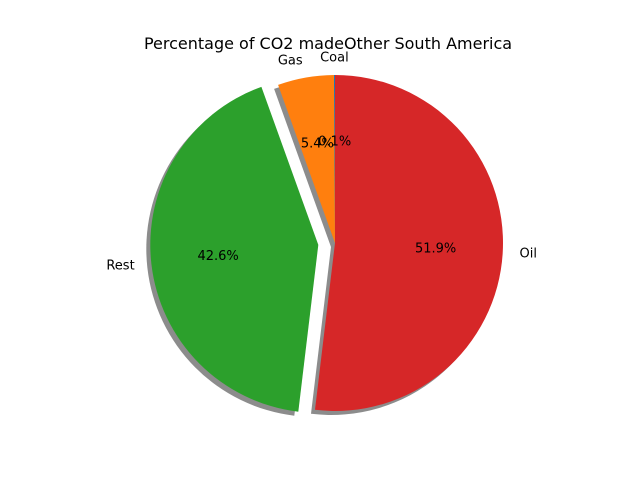  Describe the element at coordinates (306, 159) in the screenshot. I see `pie-slice-gas` at that location.